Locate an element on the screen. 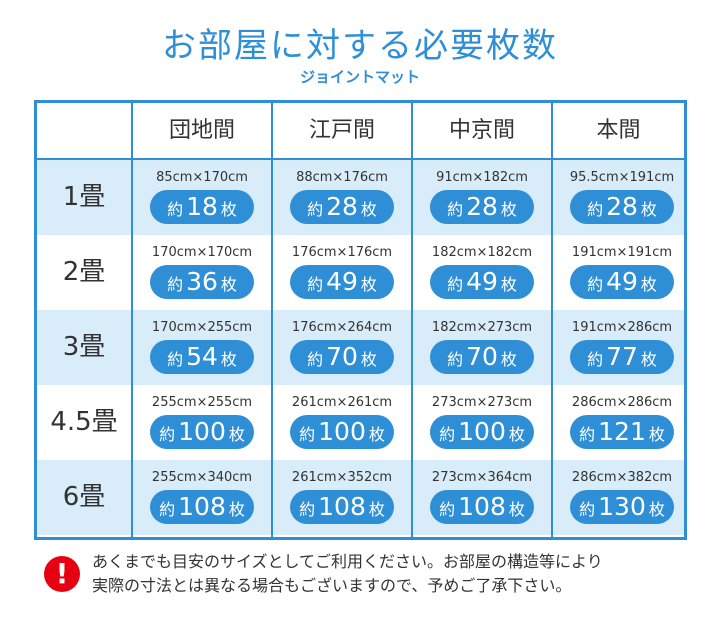 The width and height of the screenshot is (720, 620). notice-line-2: 実際の寸法とは異なる場合もございますので、予めご了承下さい。 is located at coordinates (332, 585).